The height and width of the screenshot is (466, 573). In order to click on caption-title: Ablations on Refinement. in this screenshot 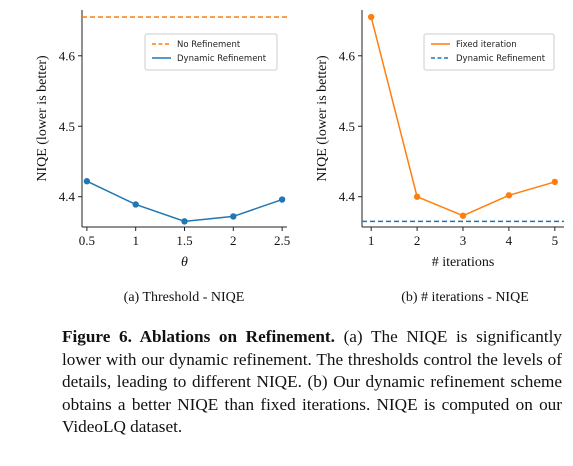, I will do `click(237, 336)`.